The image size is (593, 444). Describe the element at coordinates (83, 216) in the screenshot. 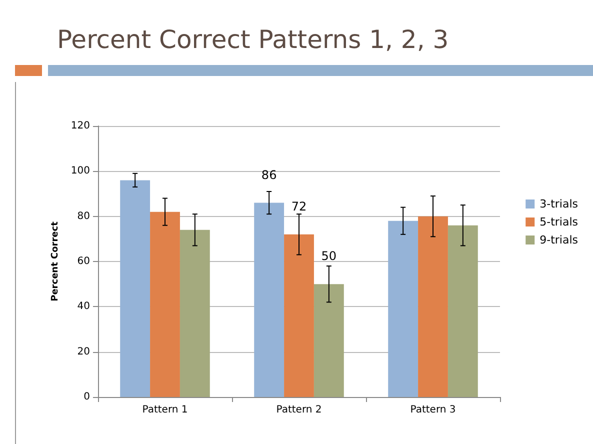

I see `y-tick-label: 80` at that location.